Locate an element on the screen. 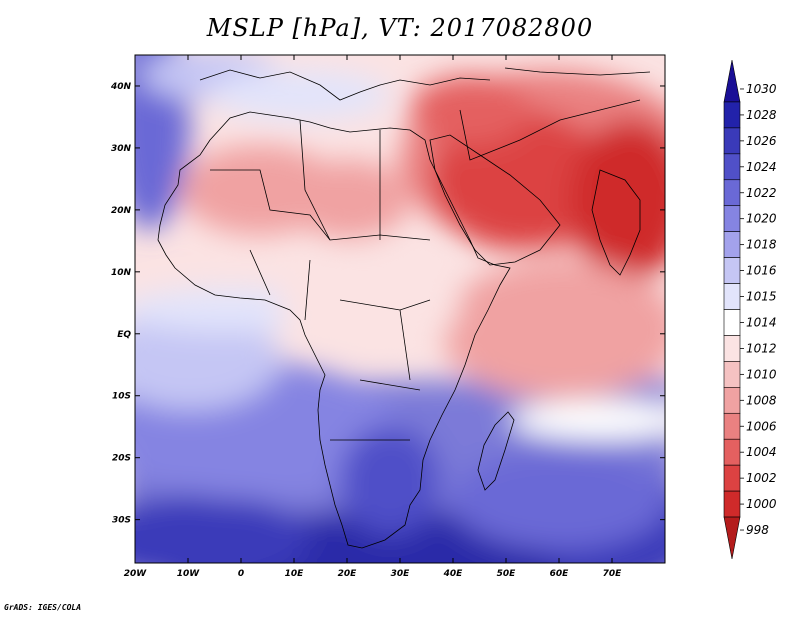  colorbar-label: 1010 is located at coordinates (761, 374).